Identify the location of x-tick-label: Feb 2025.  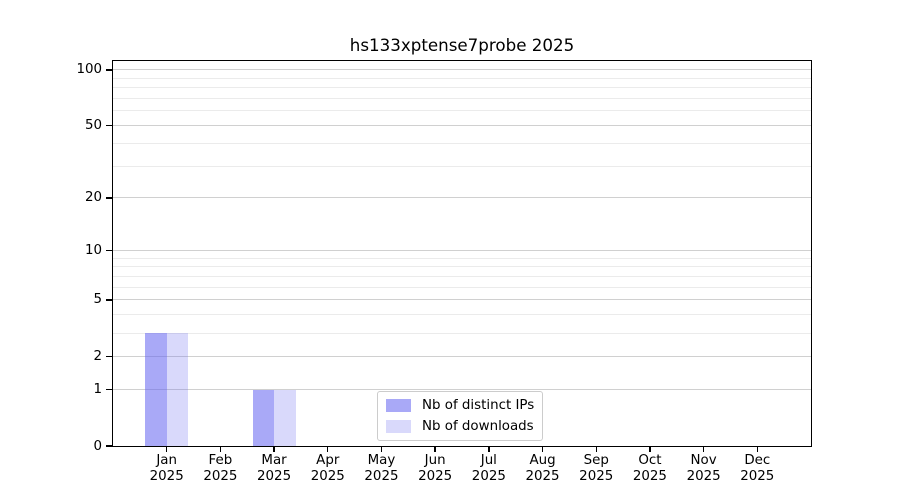
(220, 468).